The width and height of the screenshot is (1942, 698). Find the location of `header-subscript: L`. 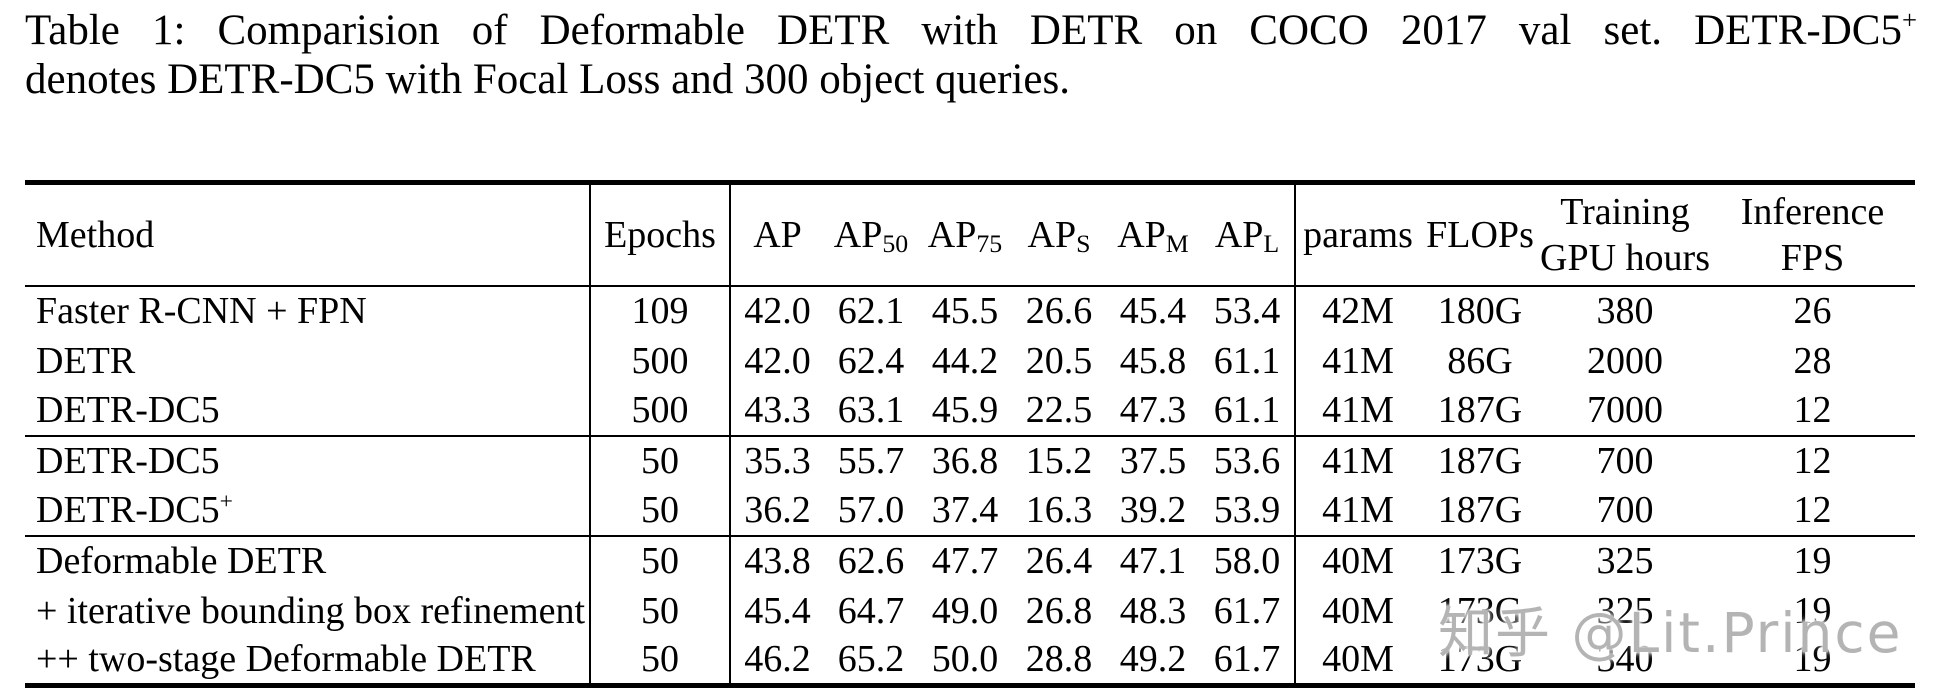

header-subscript: L is located at coordinates (1271, 244).